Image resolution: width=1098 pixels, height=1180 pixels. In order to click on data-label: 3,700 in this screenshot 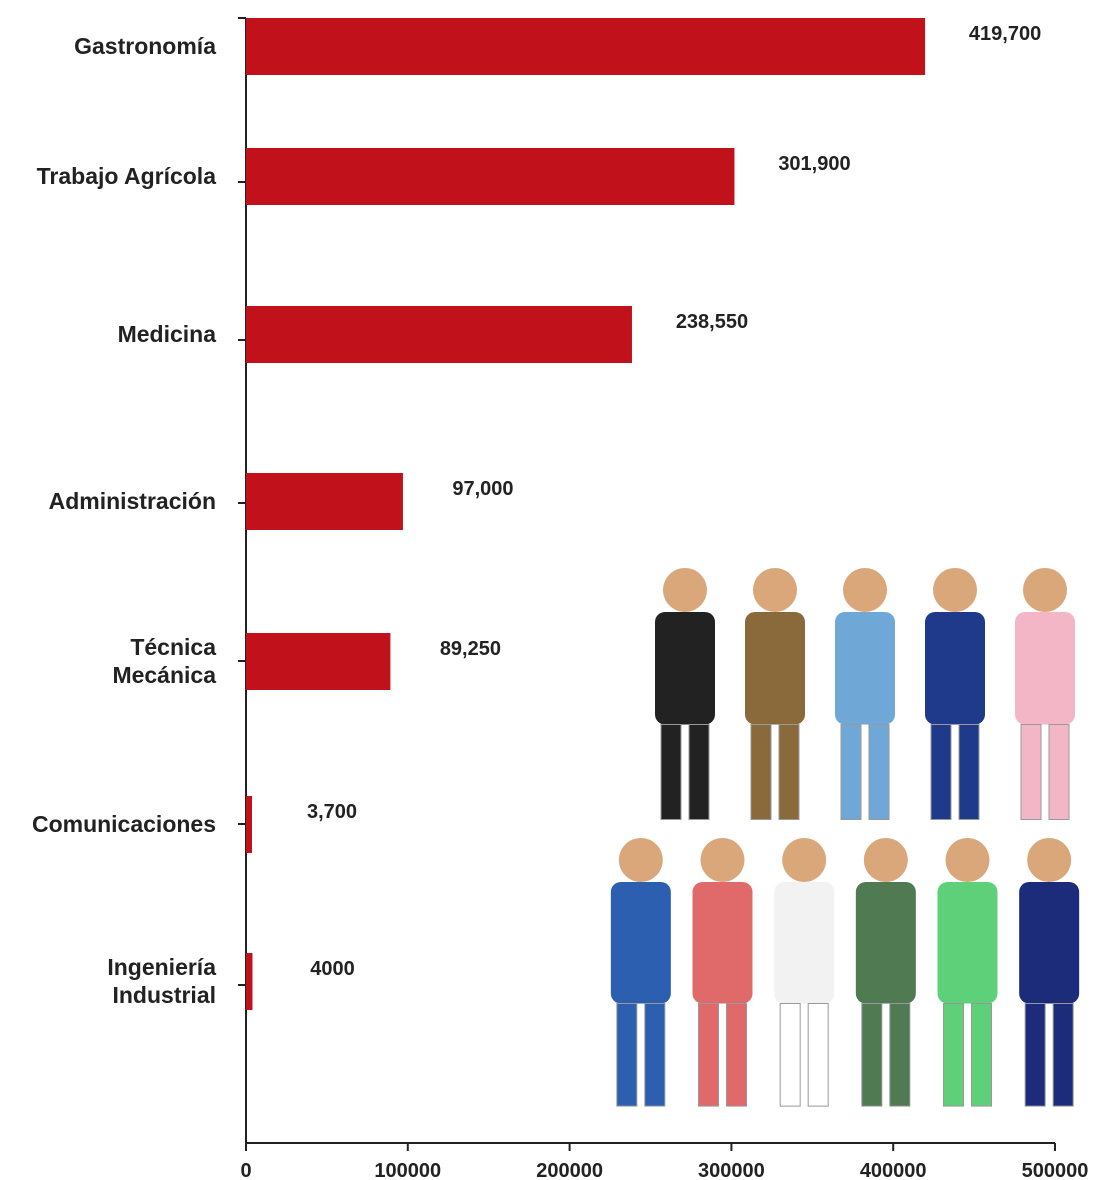, I will do `click(332, 812)`.